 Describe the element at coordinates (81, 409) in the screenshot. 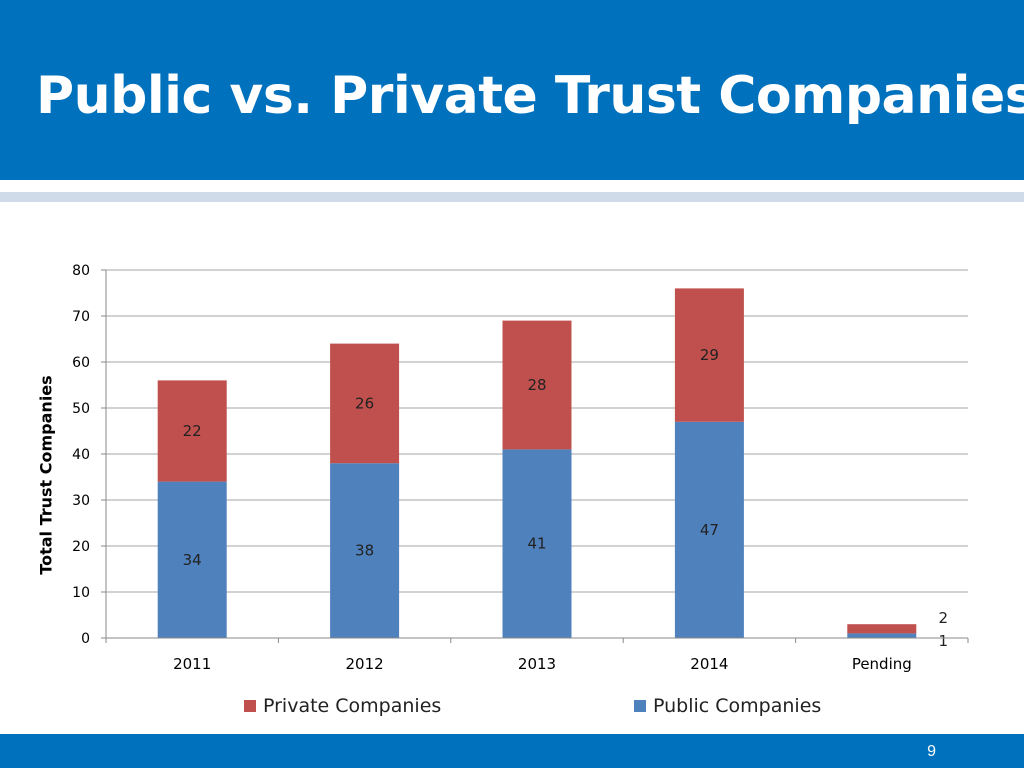

I see `y-tick-label-50: 50` at that location.